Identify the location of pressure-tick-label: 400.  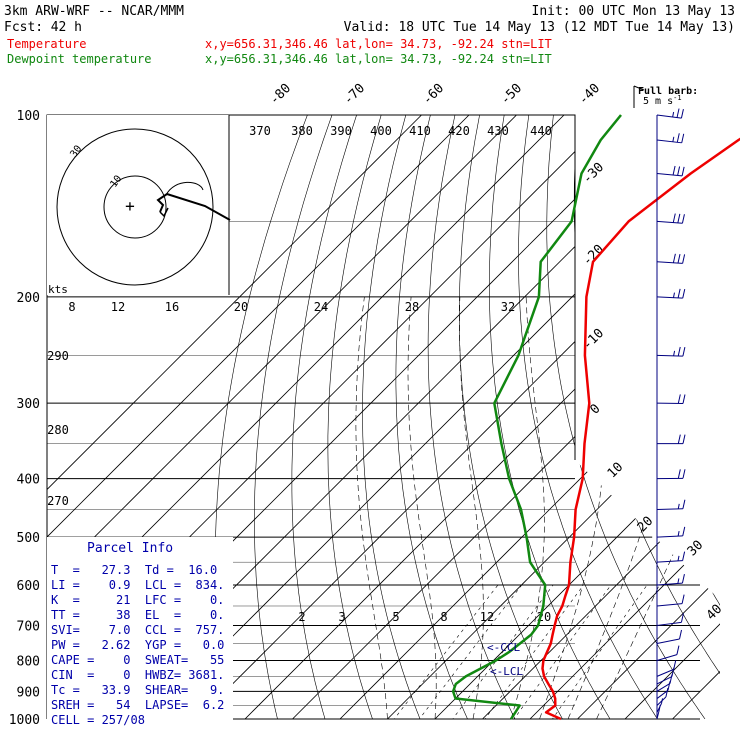
(28, 480).